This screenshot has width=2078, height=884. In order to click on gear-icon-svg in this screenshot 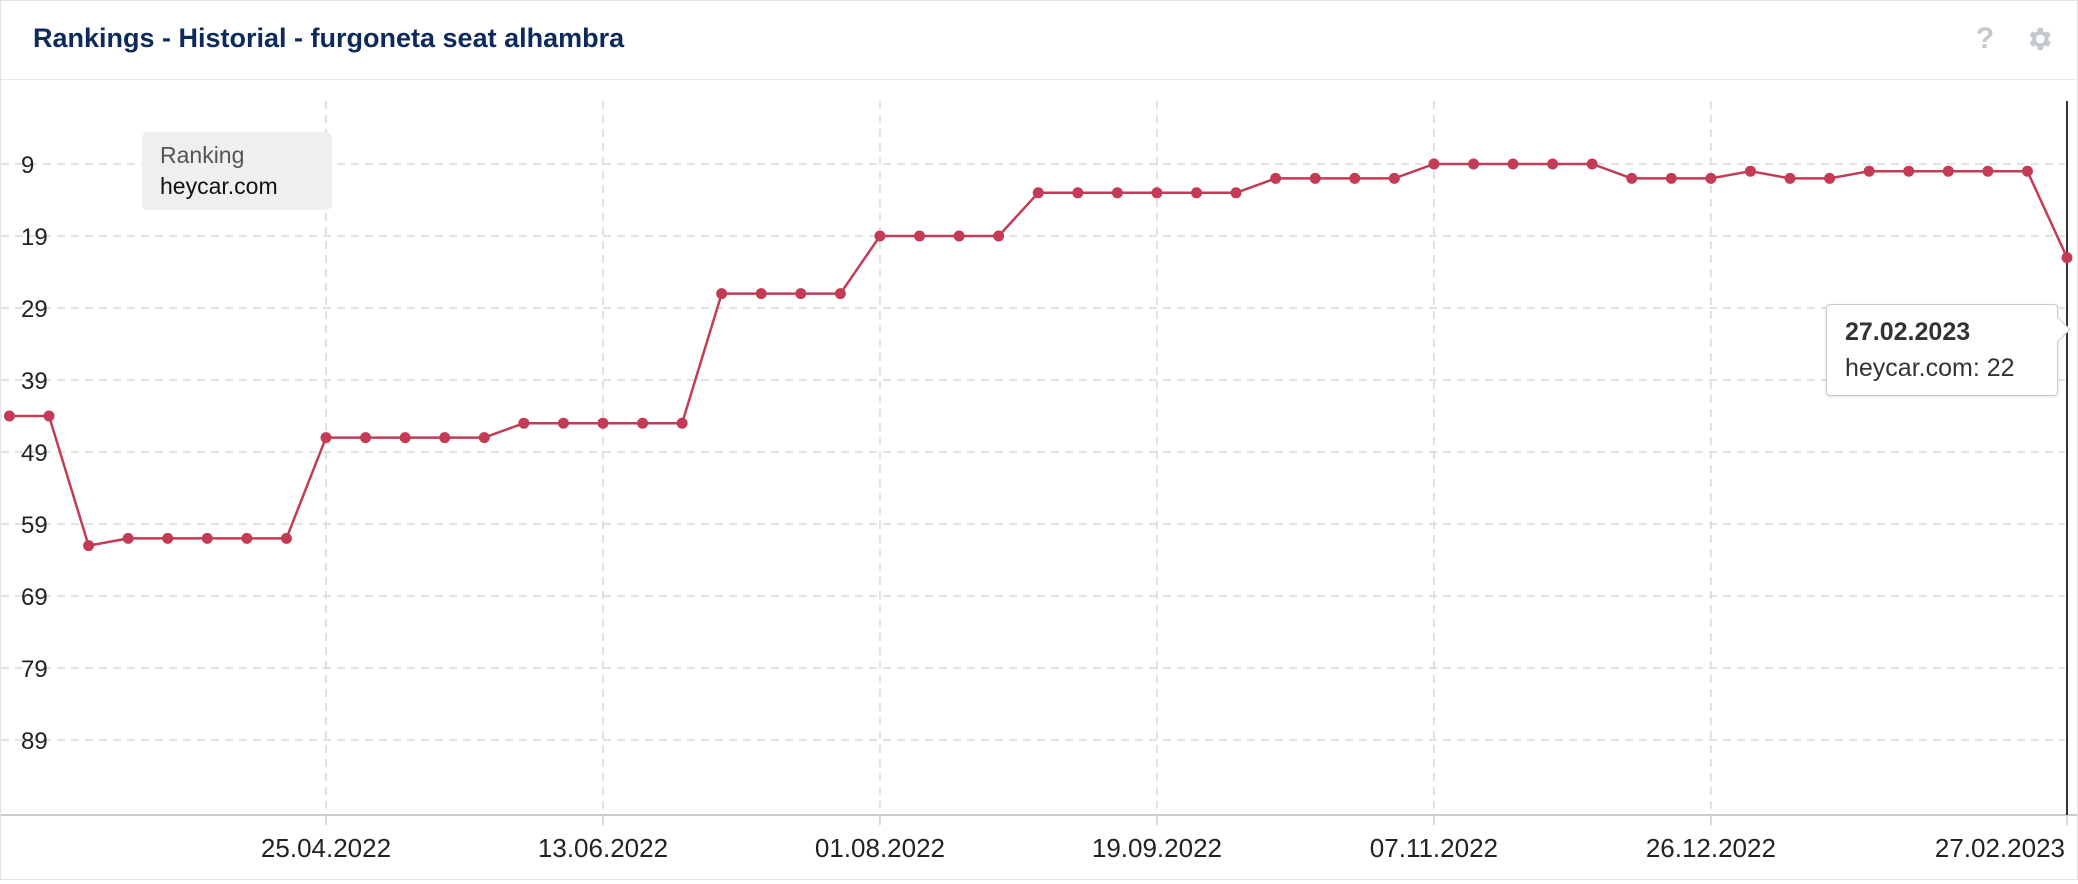, I will do `click(2040, 39)`.